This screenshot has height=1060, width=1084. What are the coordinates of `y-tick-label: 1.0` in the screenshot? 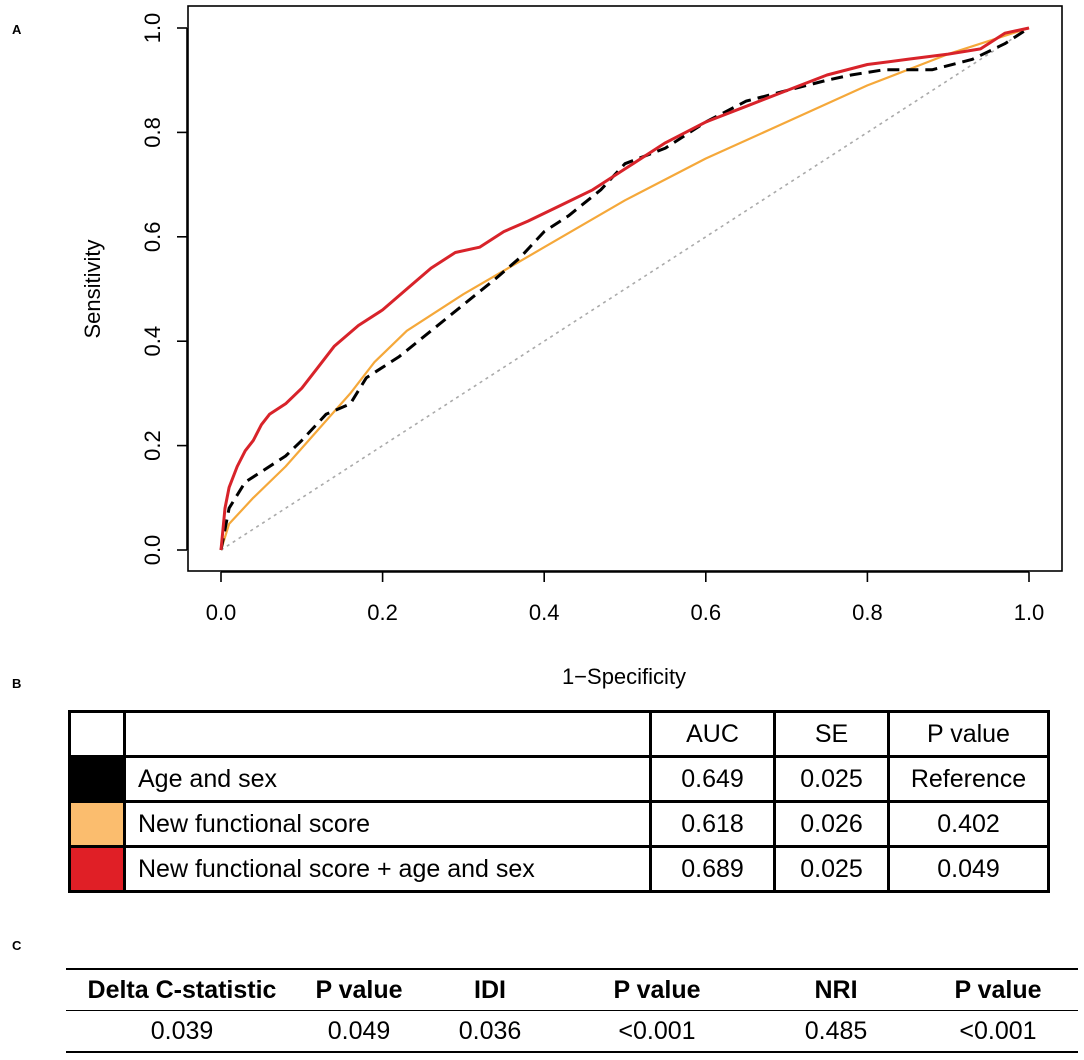 It's located at (152, 28).